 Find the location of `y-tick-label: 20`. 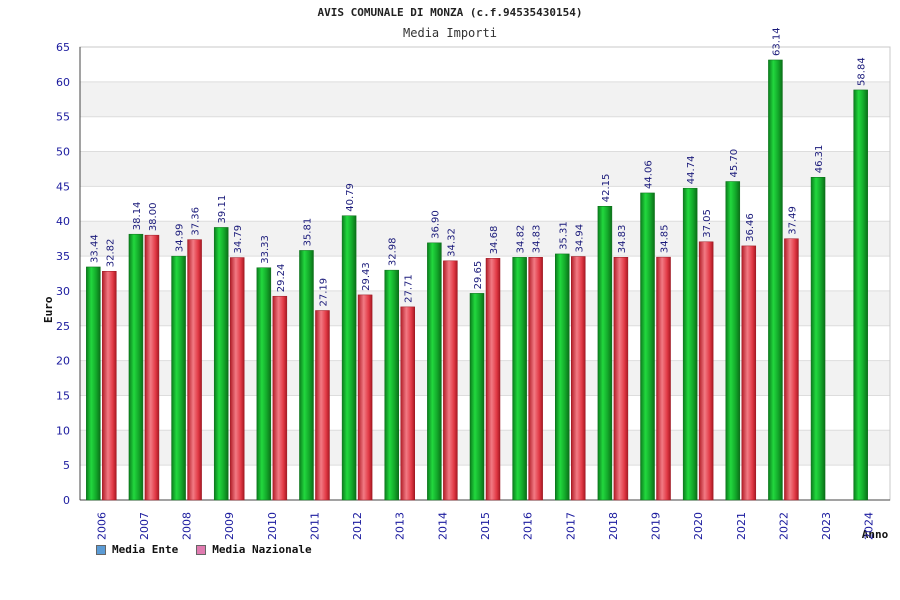

y-tick-label: 20 is located at coordinates (63, 361).